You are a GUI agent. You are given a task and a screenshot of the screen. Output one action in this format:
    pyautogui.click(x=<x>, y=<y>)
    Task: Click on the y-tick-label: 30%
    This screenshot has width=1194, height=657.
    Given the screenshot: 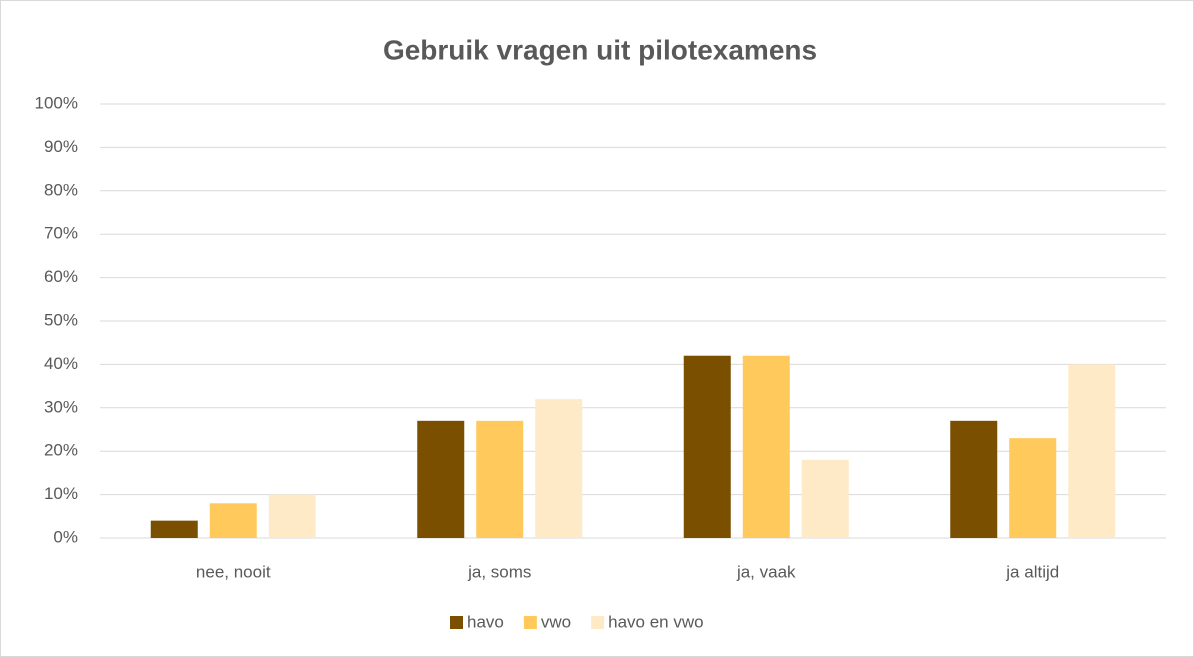 What is the action you would take?
    pyautogui.click(x=61, y=406)
    